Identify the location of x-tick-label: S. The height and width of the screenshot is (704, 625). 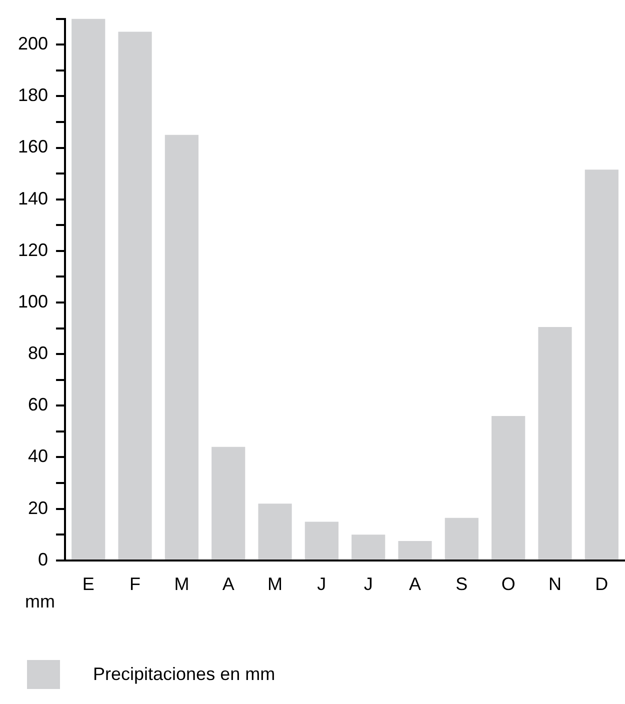
(462, 584).